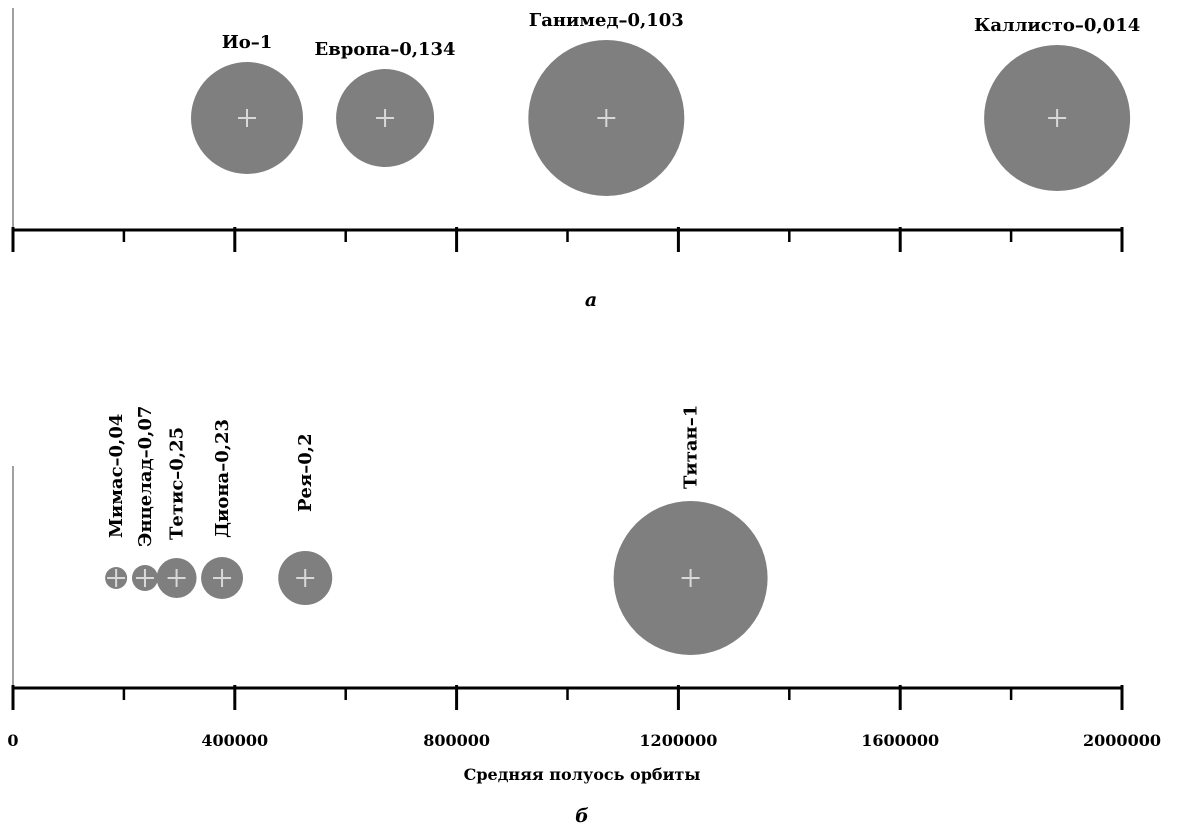  What do you see at coordinates (584, 740) in the screenshot?
I see `panel-b-tick-labels: 0 400000 800000 1200000 1600000 2000000` at bounding box center [584, 740].